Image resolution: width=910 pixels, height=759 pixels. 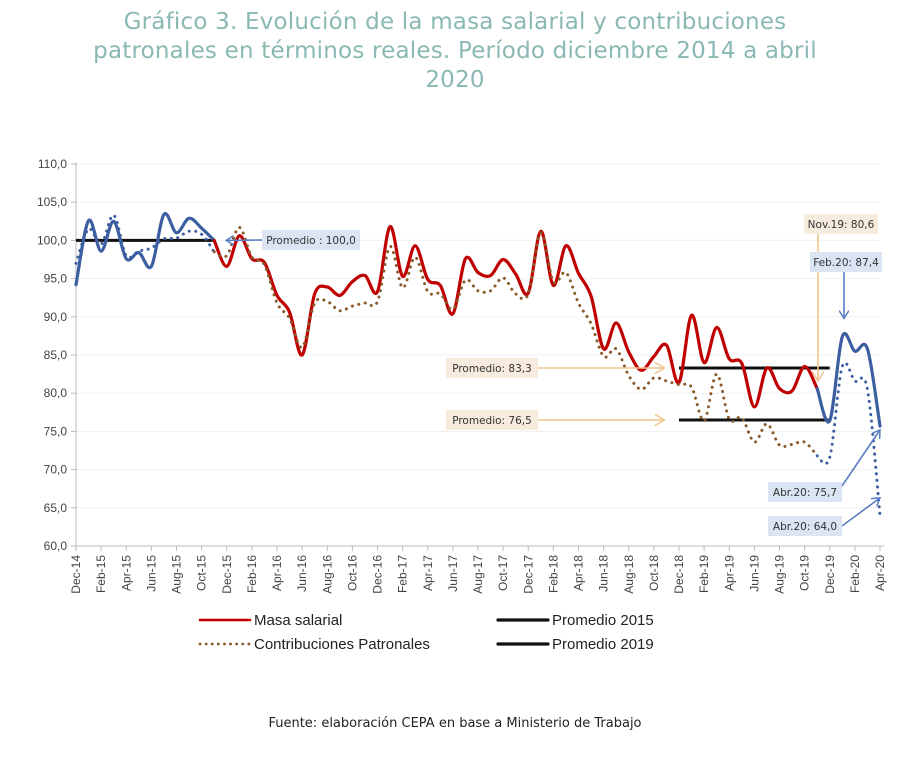 What do you see at coordinates (453, 573) in the screenshot?
I see `x-tick-label: Jun-17` at bounding box center [453, 573].